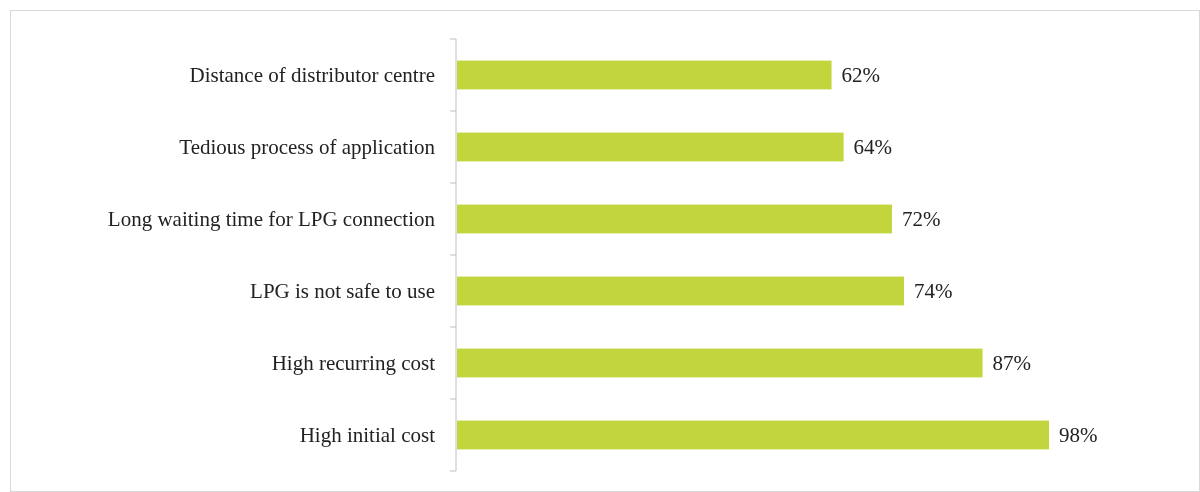  What do you see at coordinates (312, 75) in the screenshot?
I see `y-tick-label: Distance of distributor centre` at bounding box center [312, 75].